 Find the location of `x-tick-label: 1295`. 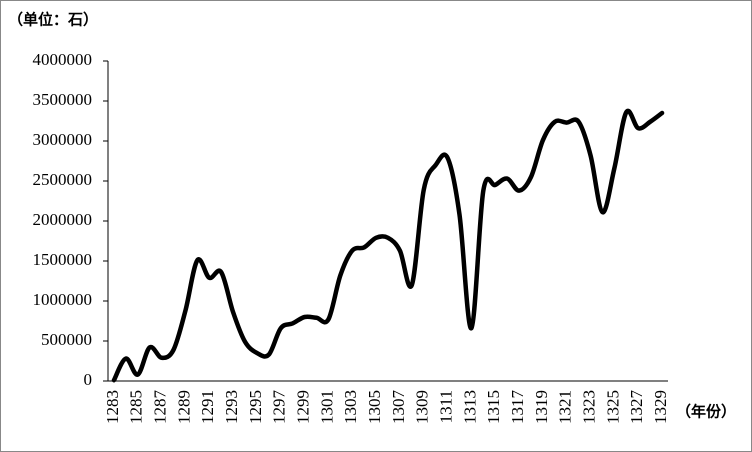

x-tick-label: 1295 is located at coordinates (255, 407).